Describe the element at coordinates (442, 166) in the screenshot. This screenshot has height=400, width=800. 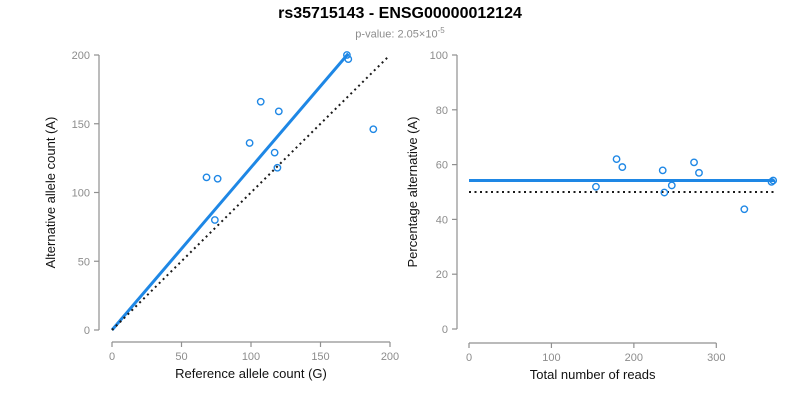
I see `y-tick-label: 60` at that location.